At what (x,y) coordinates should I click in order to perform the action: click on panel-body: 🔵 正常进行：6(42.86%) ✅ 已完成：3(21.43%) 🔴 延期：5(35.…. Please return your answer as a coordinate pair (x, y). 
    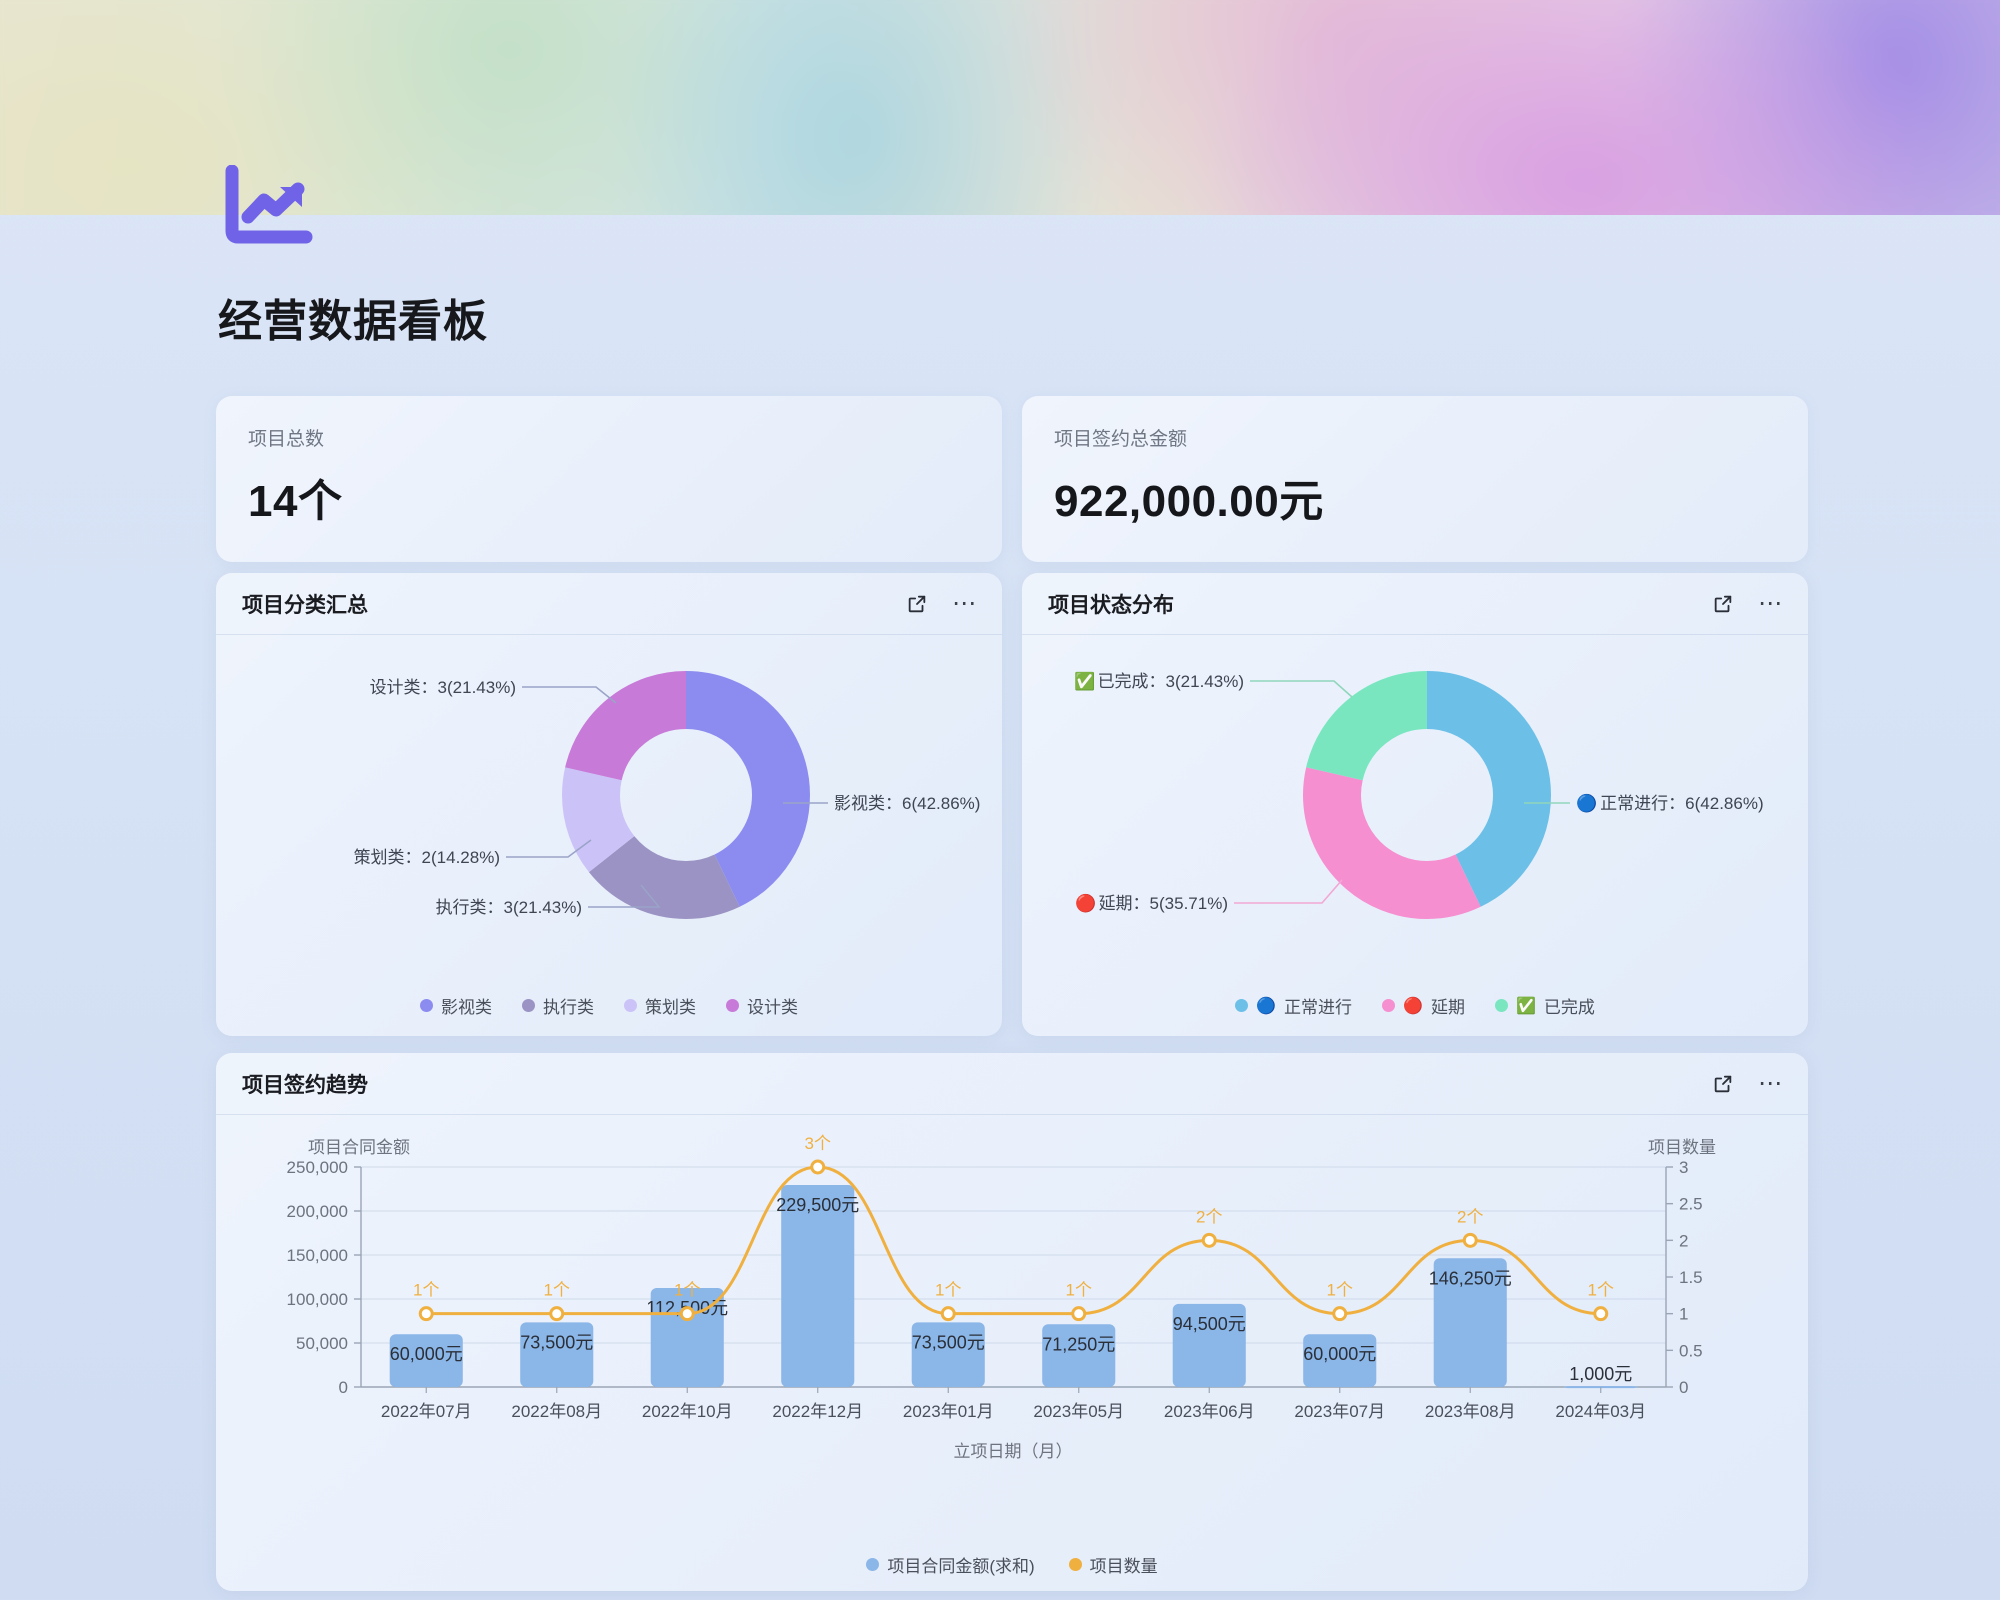
    Looking at the image, I should click on (1415, 835).